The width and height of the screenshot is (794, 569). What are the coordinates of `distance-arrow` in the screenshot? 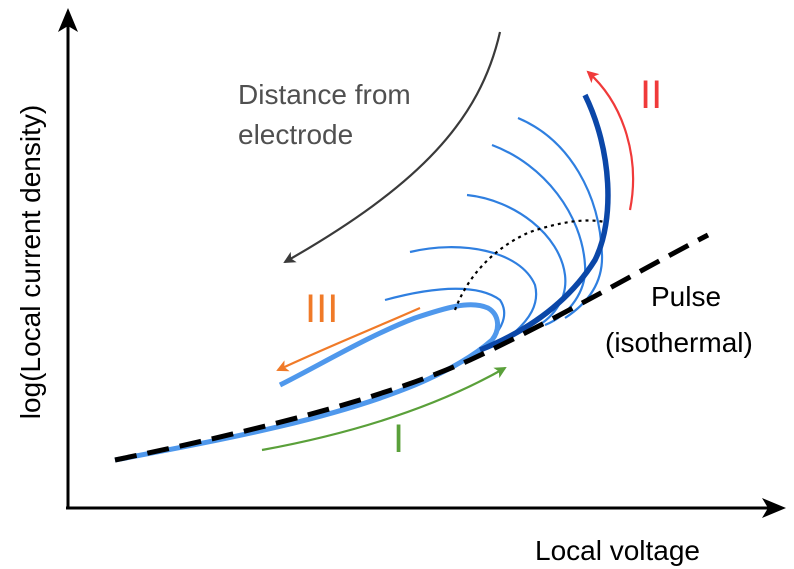 It's located at (392, 147).